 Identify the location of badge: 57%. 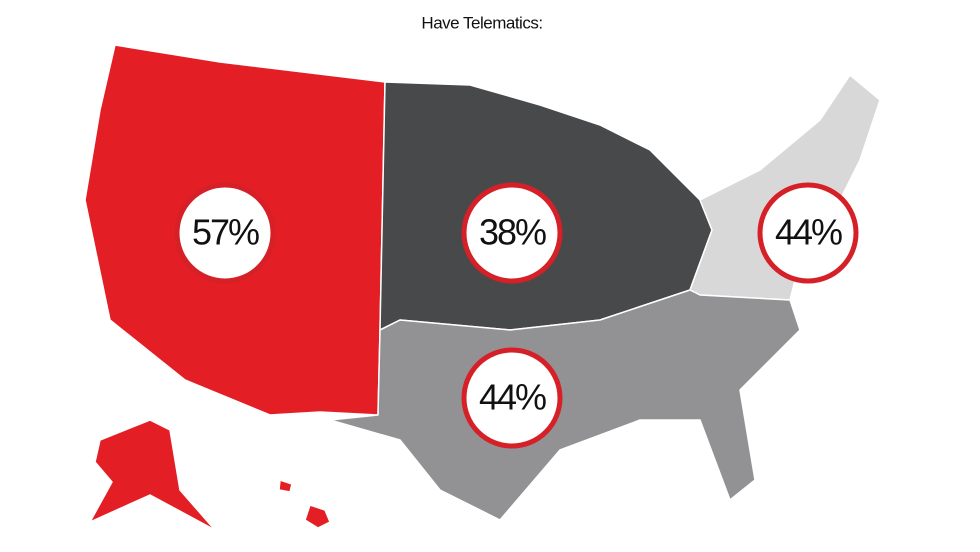
(225, 233).